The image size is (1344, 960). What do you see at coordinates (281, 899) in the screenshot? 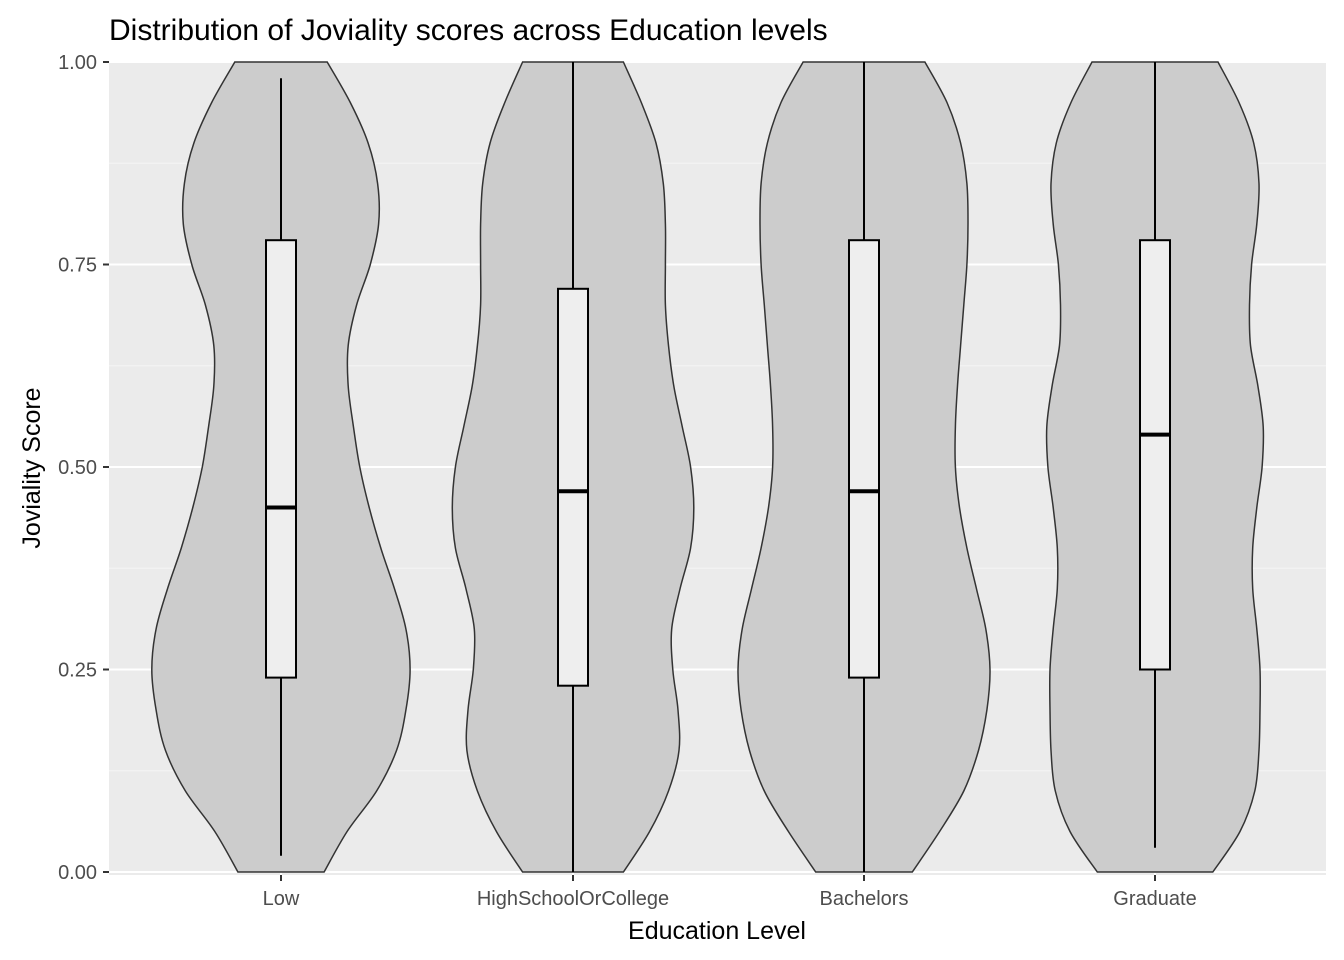
I see `x-tick-label: Low` at bounding box center [281, 899].